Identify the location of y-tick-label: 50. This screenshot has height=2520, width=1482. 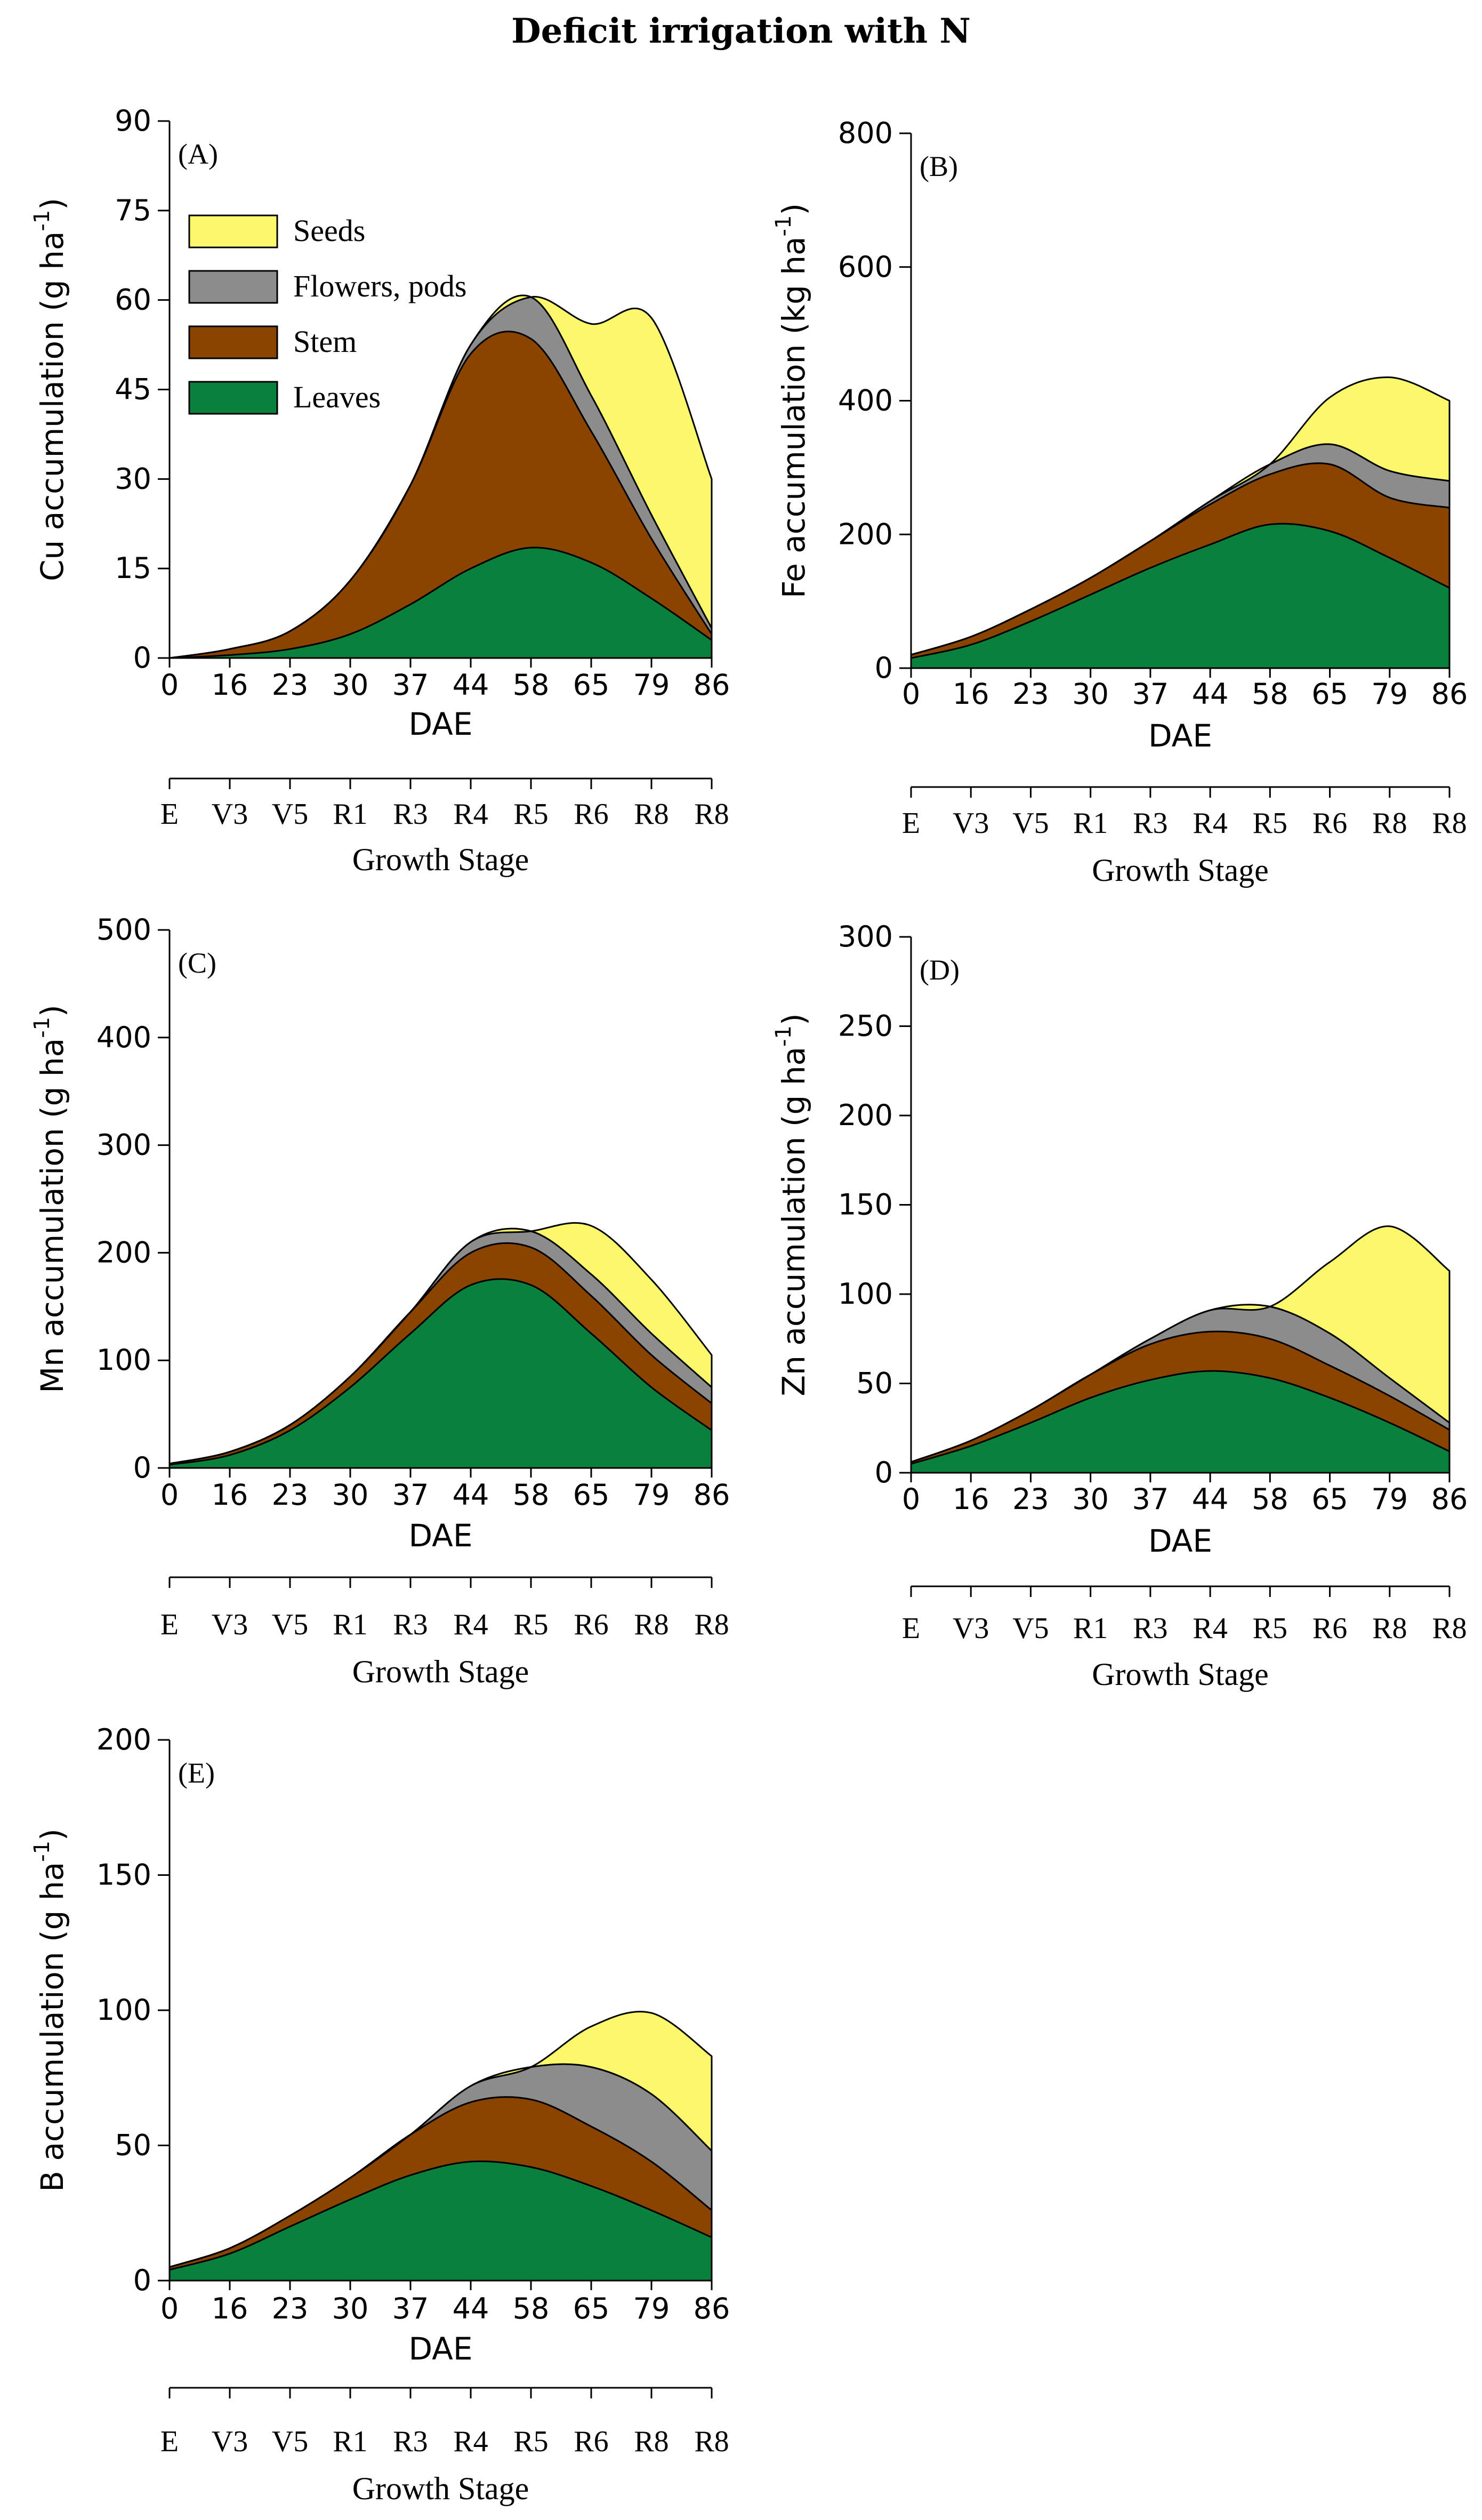
(133, 2145).